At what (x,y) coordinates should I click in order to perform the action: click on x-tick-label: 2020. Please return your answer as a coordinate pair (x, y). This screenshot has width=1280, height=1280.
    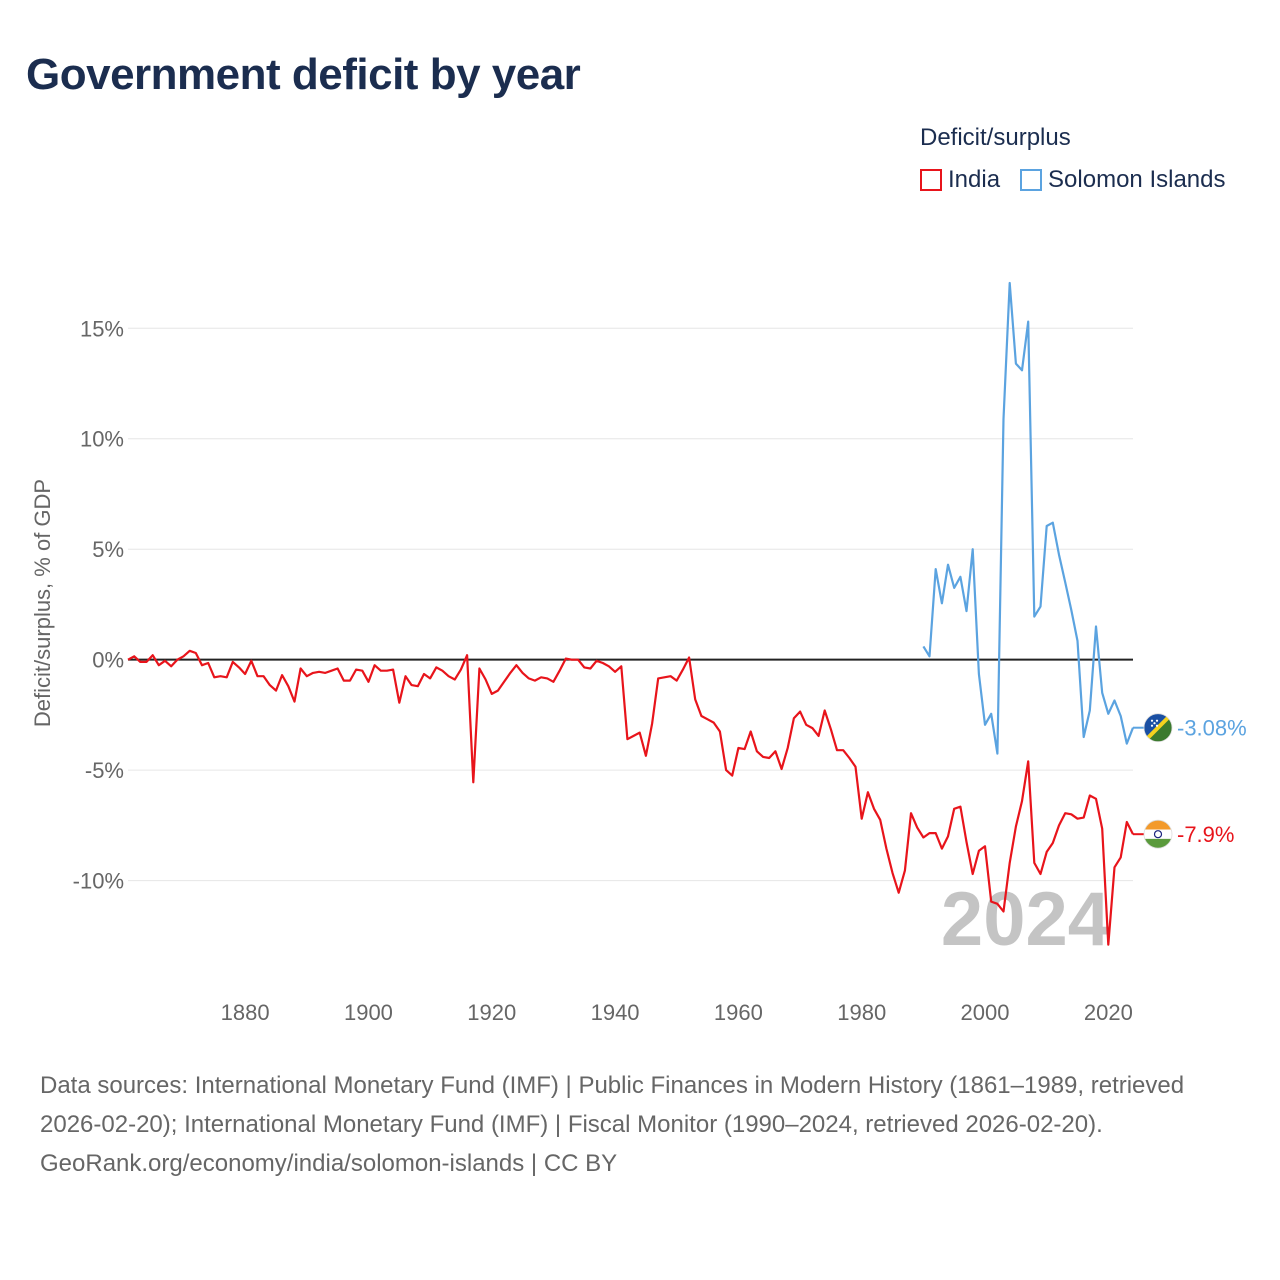
    Looking at the image, I should click on (1108, 1012).